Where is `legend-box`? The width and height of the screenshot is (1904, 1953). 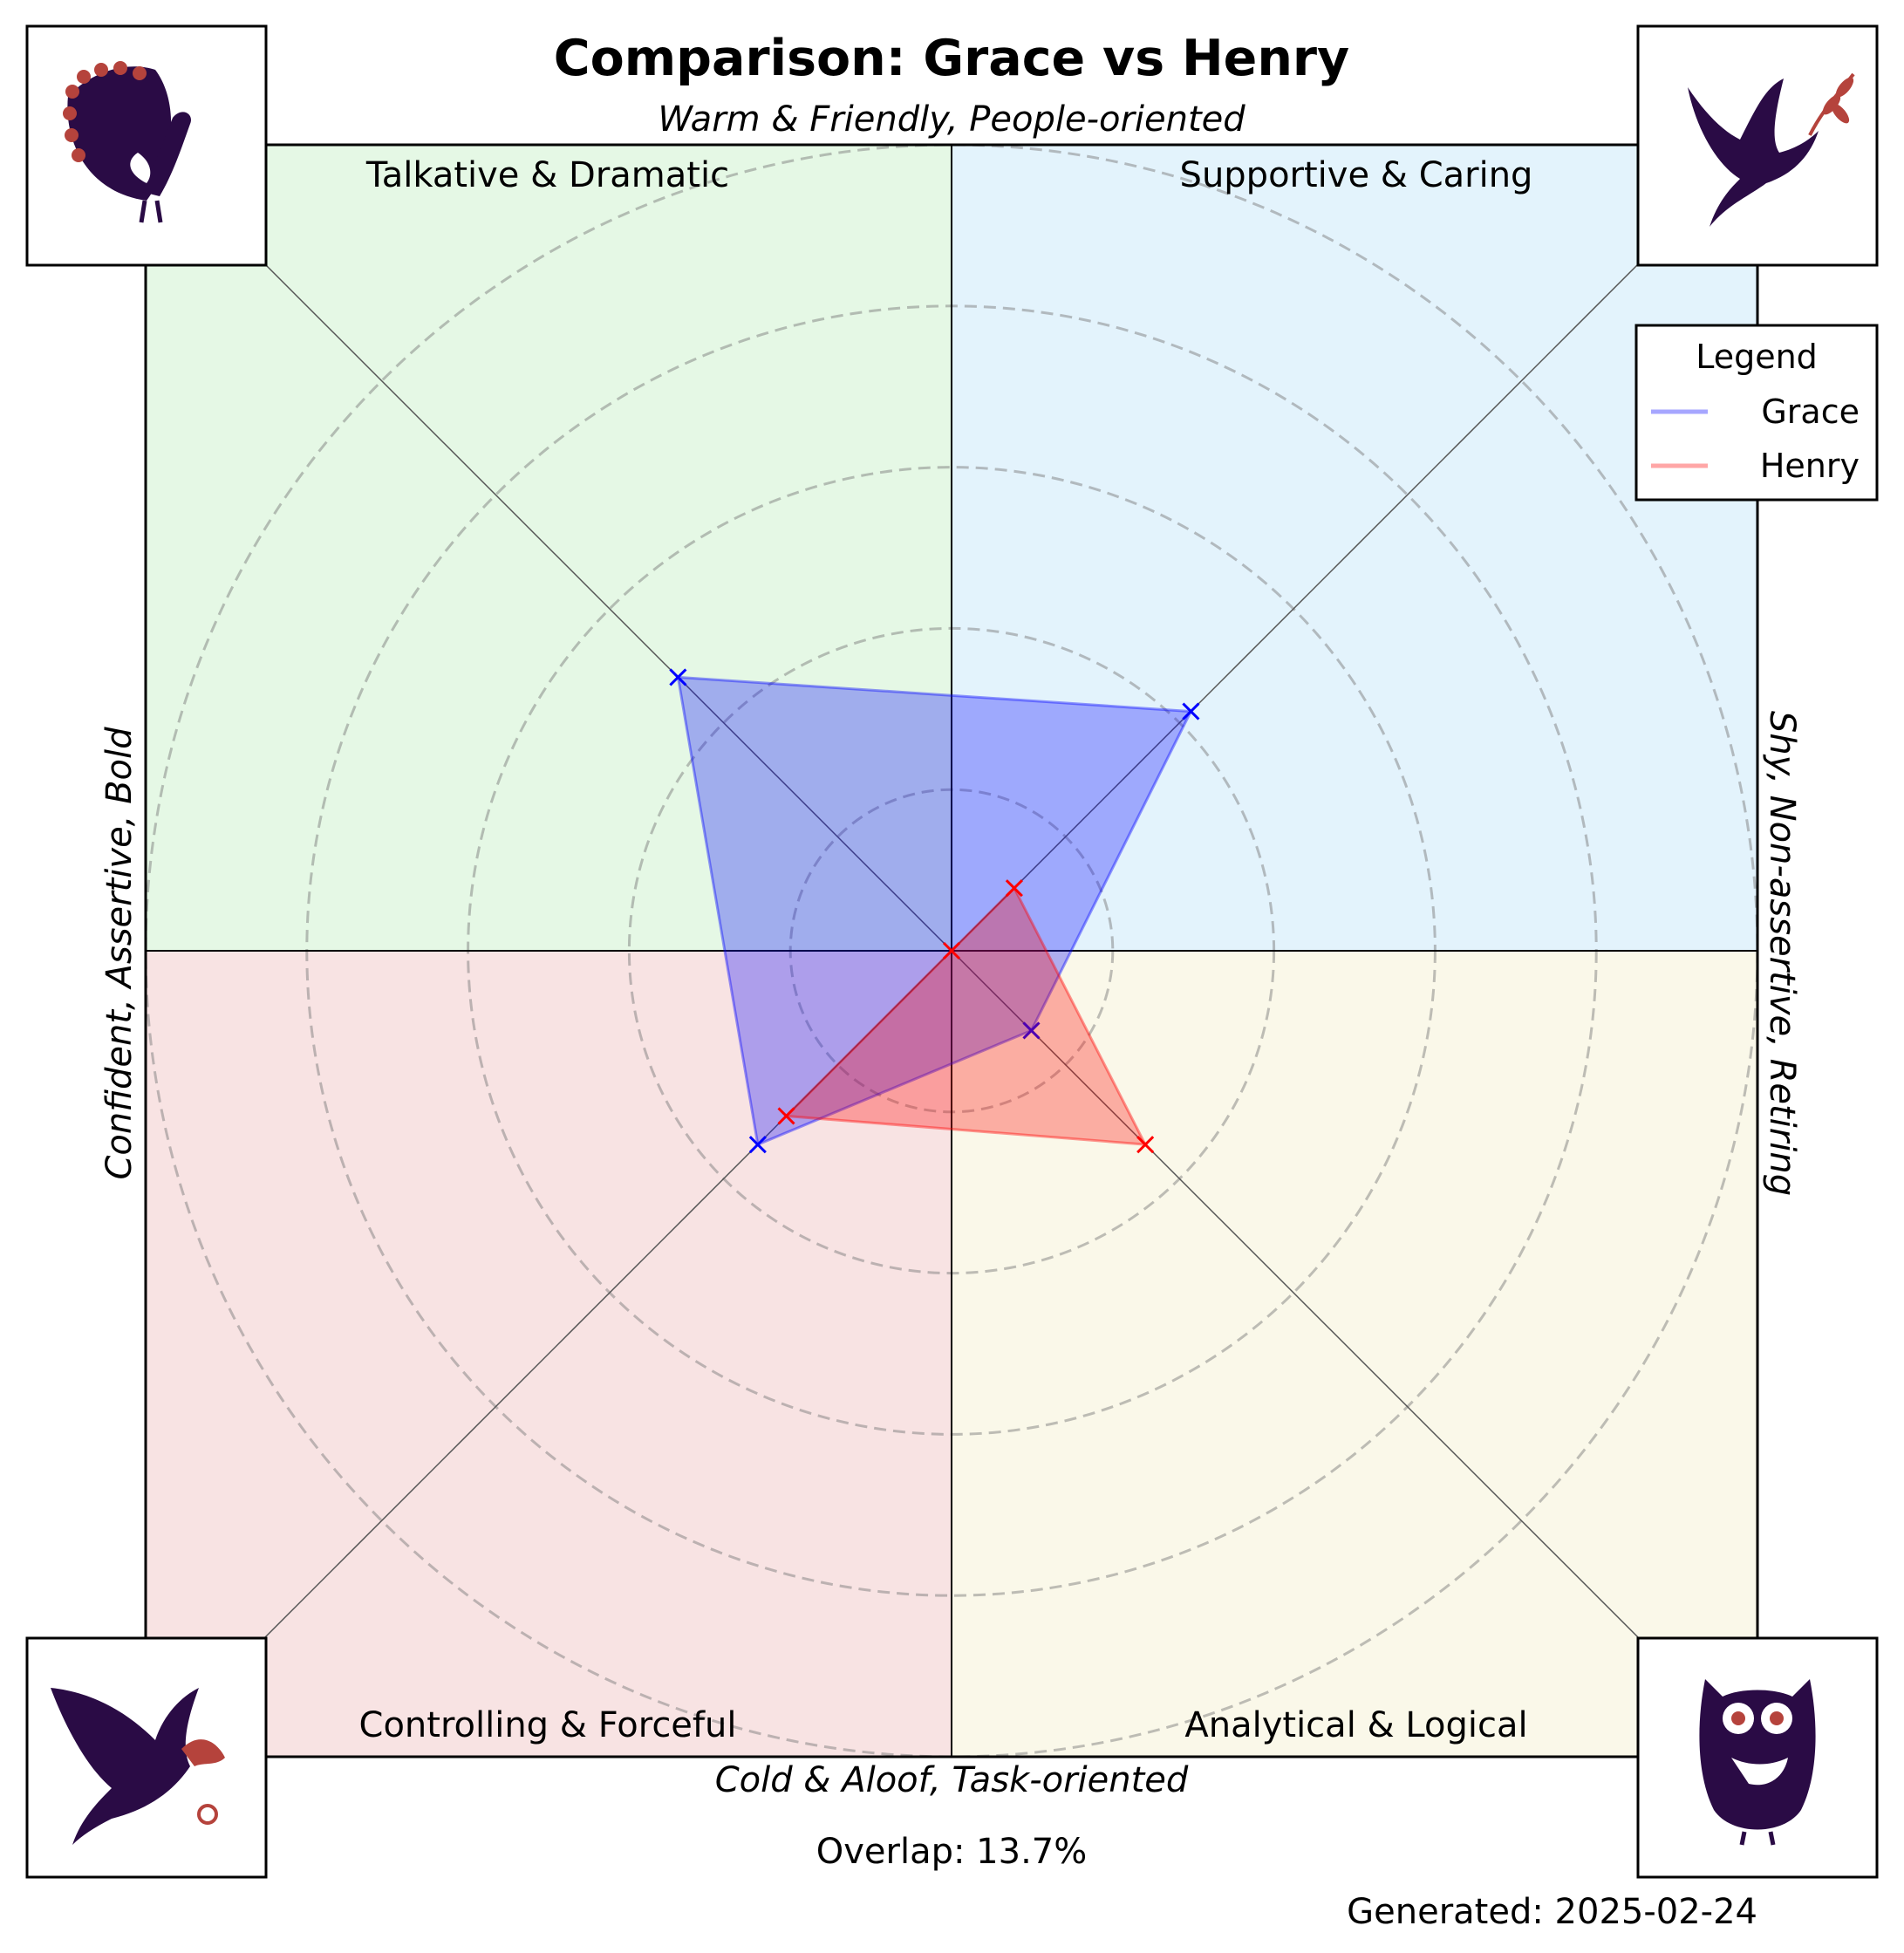 legend-box is located at coordinates (1756, 413).